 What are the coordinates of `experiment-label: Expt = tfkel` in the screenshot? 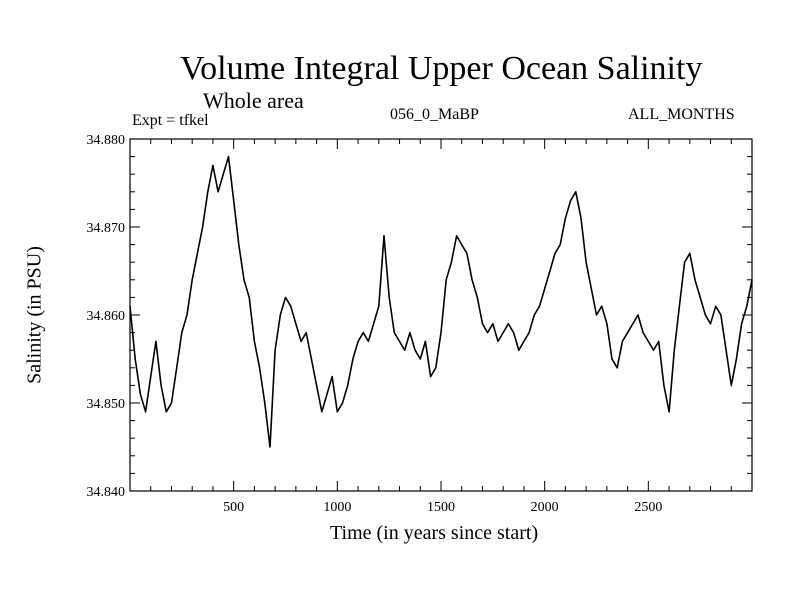 It's located at (170, 120).